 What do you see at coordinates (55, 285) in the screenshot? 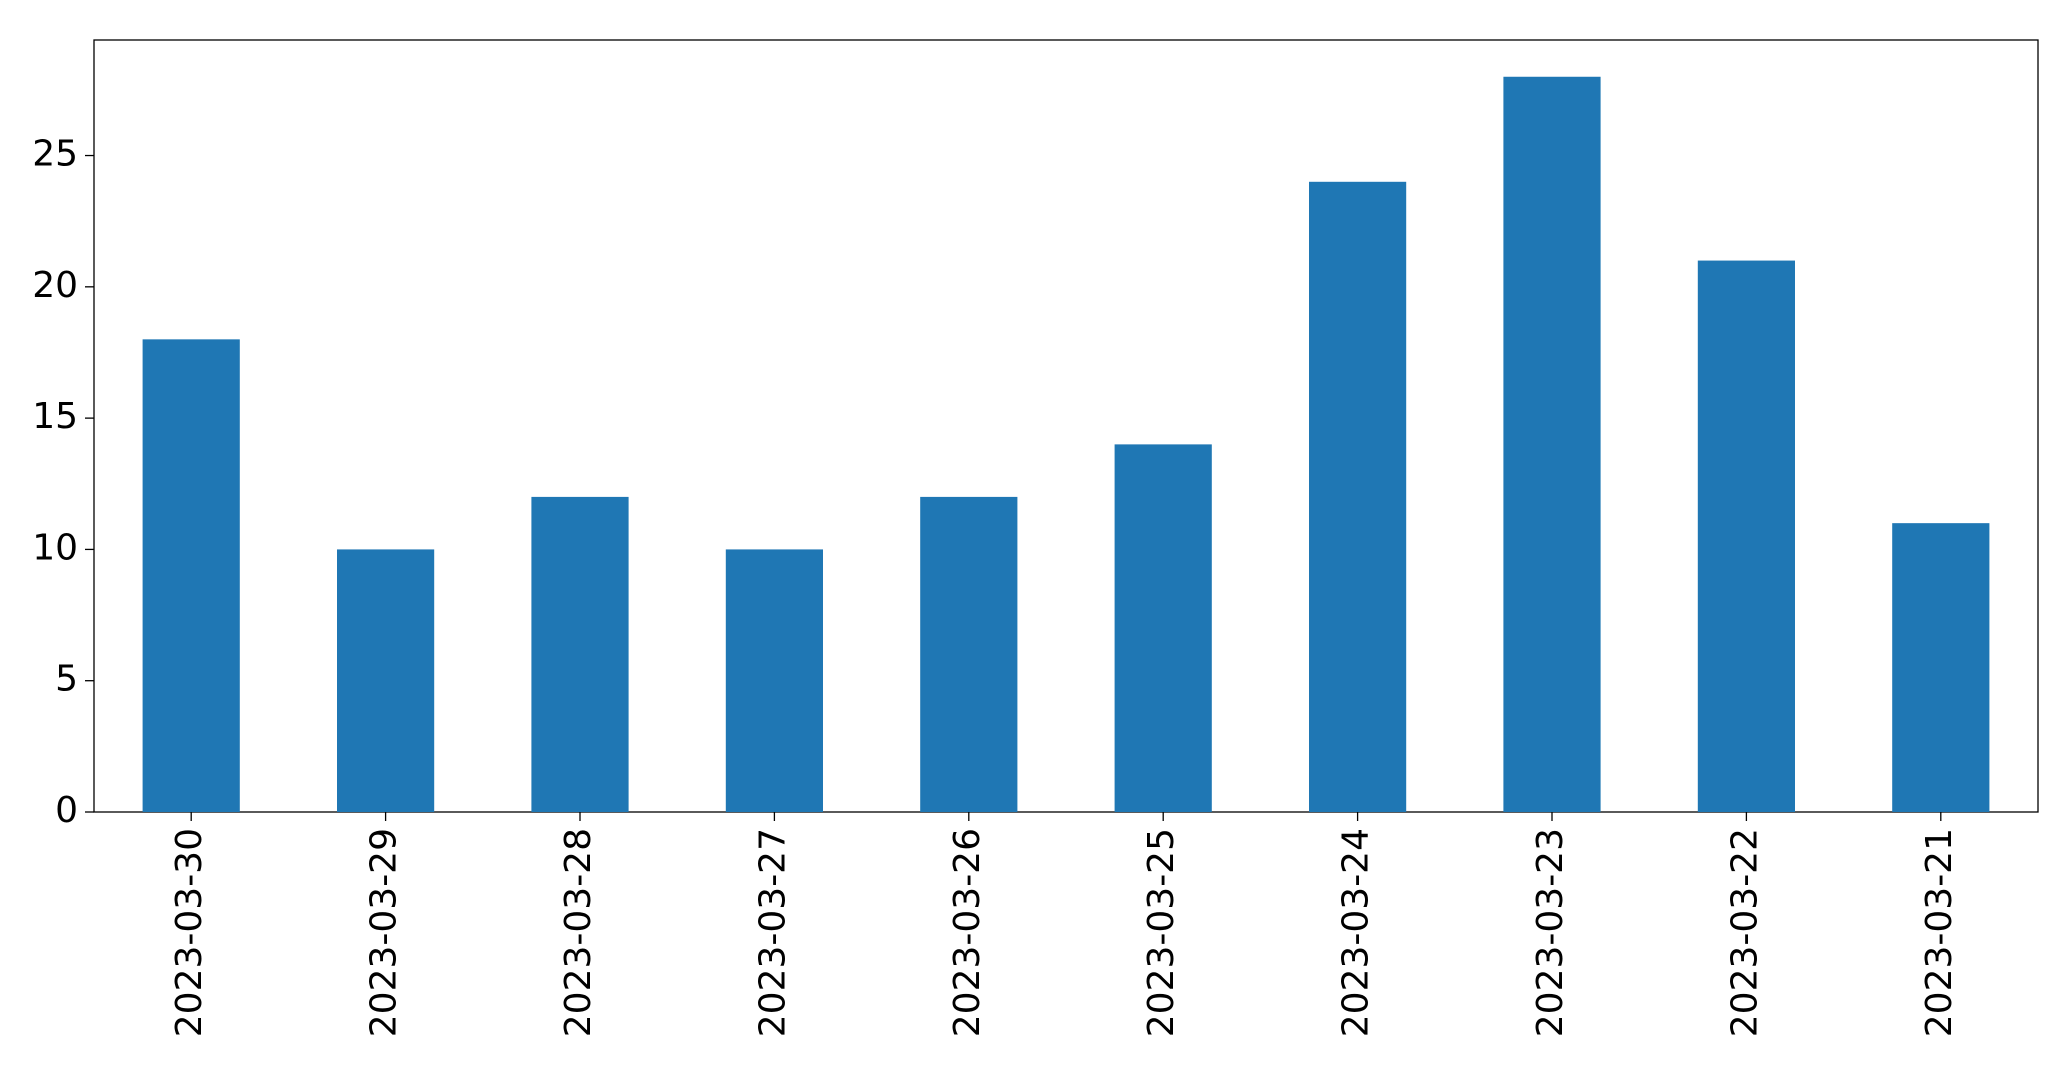
I see `y-tick-label: 20` at bounding box center [55, 285].